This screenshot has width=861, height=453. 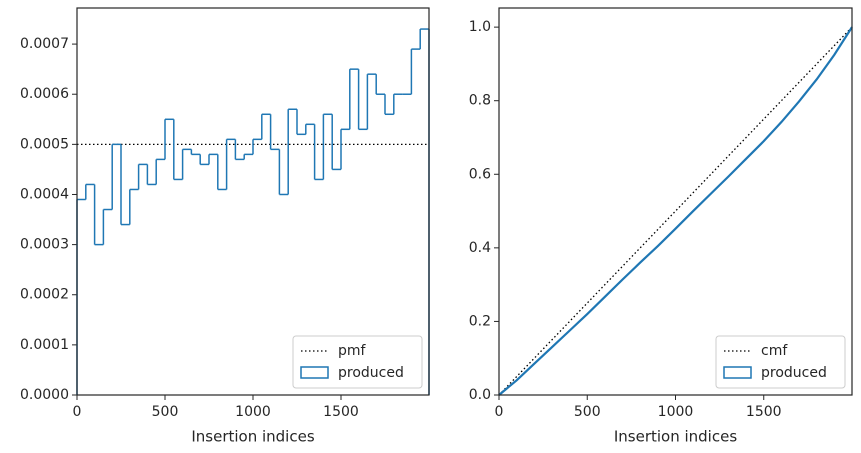 What do you see at coordinates (480, 248) in the screenshot?
I see `y-tick-label: 0.4` at bounding box center [480, 248].